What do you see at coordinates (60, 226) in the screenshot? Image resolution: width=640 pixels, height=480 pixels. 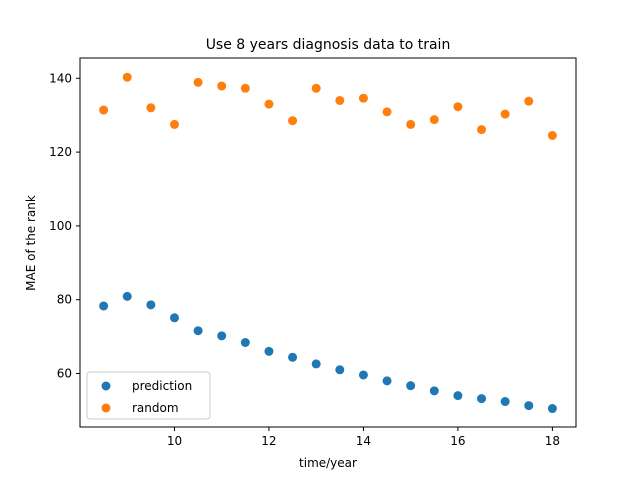 I see `y-tick-label: 100` at bounding box center [60, 226].